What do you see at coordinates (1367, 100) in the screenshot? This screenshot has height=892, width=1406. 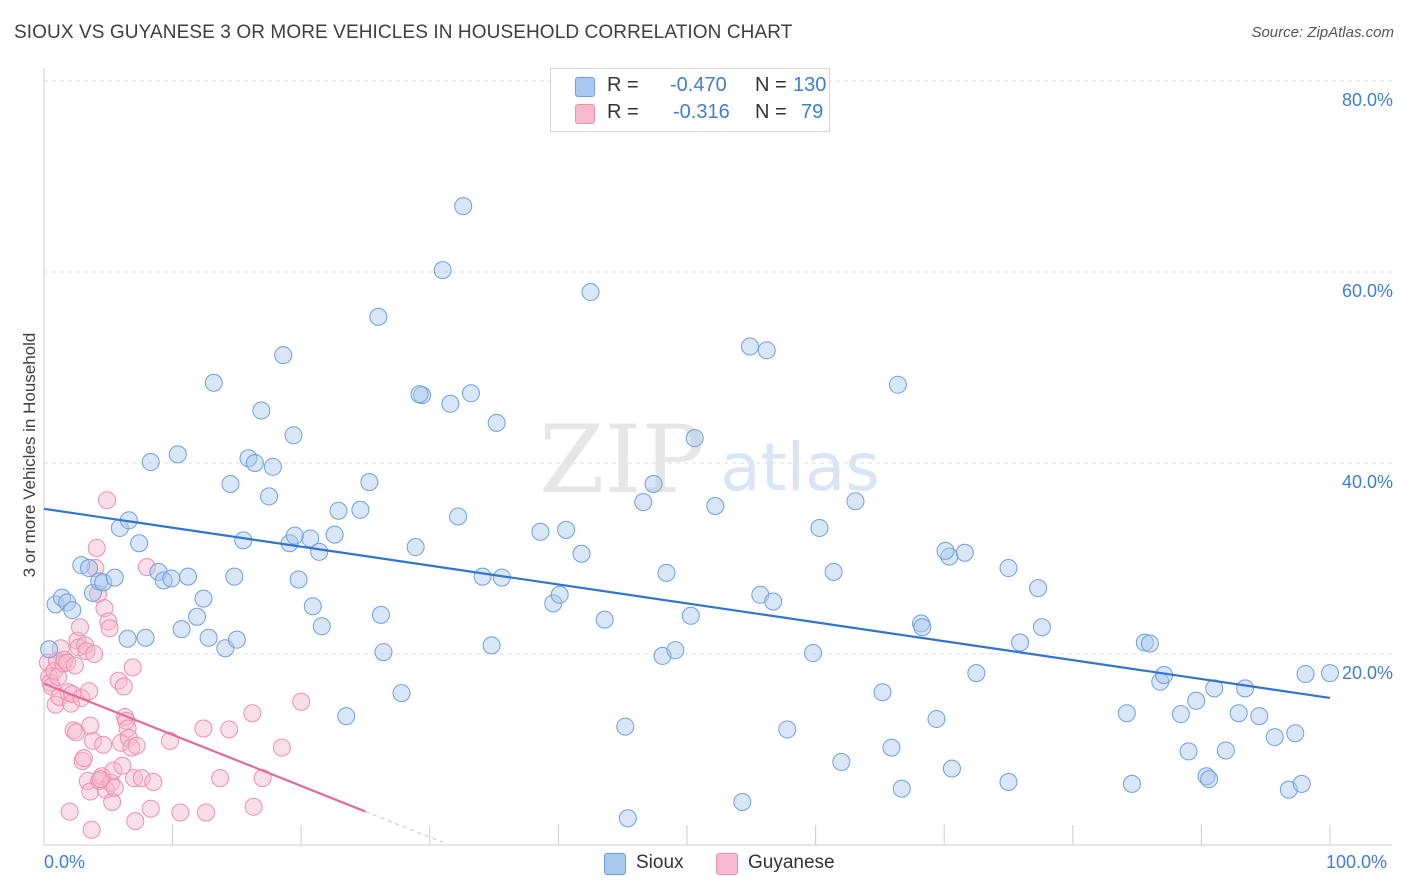 I see `y-tick-label: 80.0%` at bounding box center [1367, 100].